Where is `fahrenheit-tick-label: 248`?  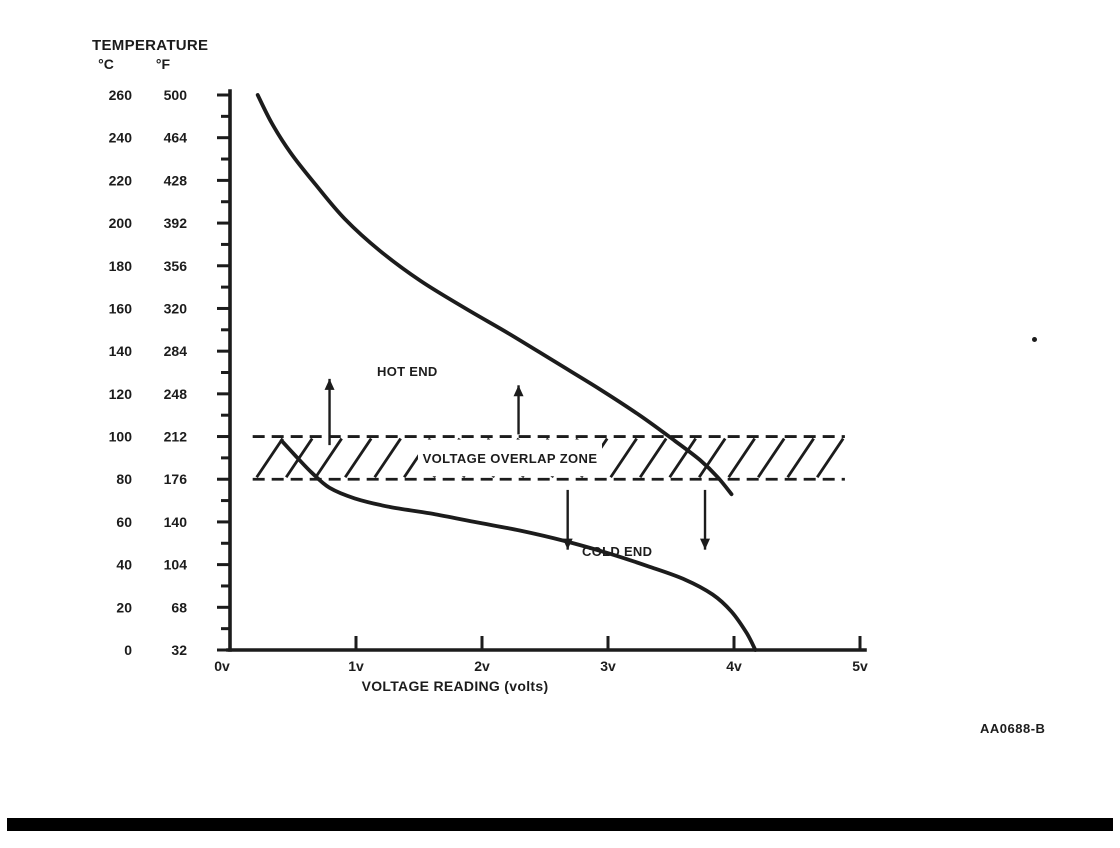
fahrenheit-tick-label: 248 is located at coordinates (176, 394).